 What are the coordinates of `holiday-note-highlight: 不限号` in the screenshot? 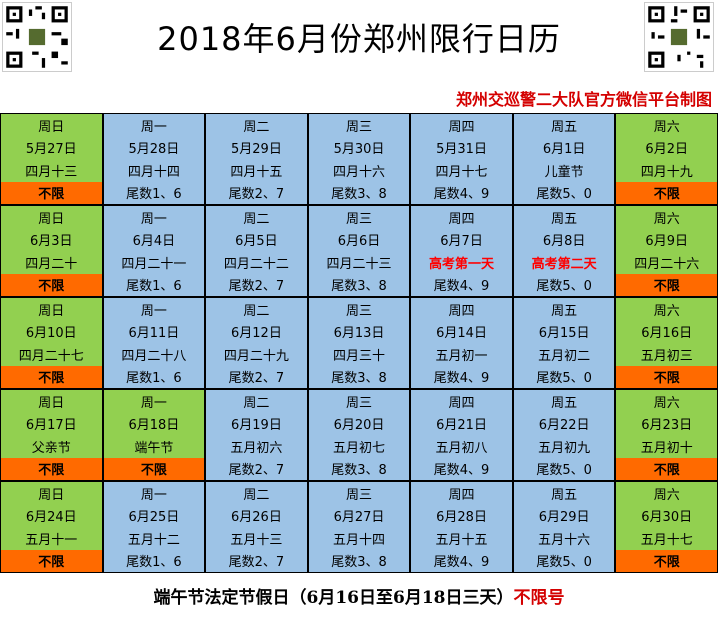 It's located at (539, 598).